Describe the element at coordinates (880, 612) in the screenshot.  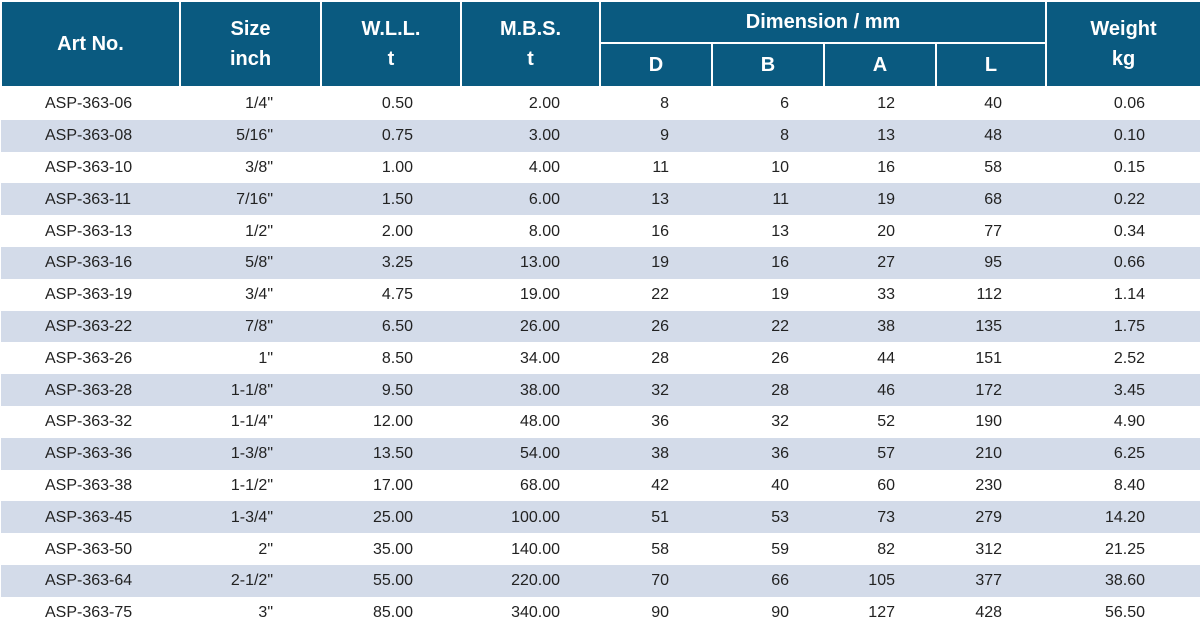
I see `cell-a: 127` at that location.